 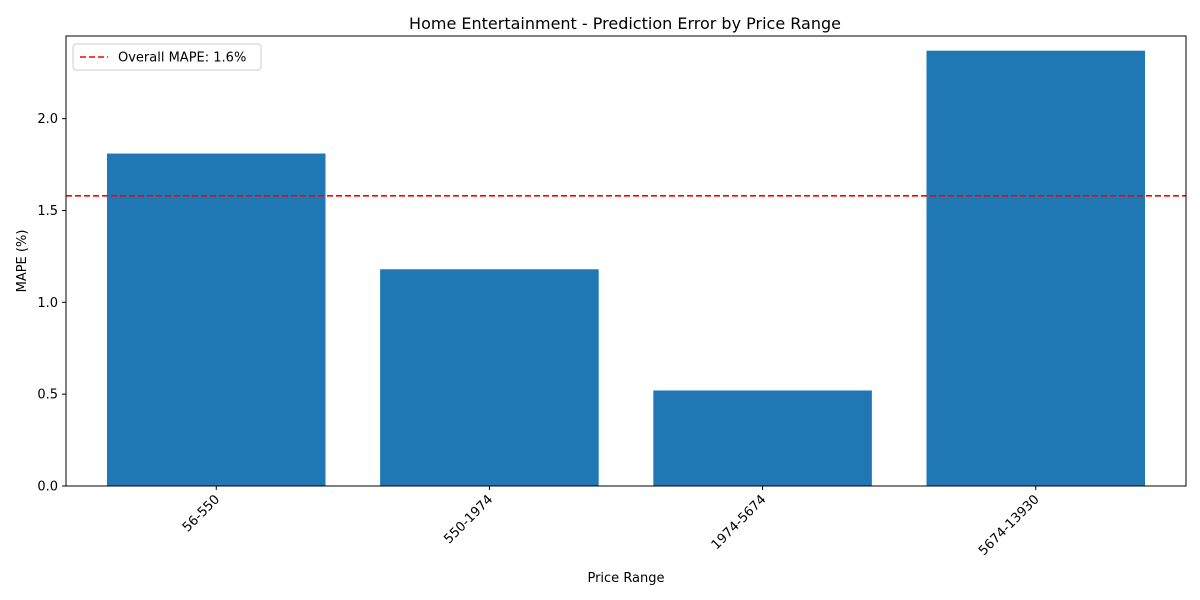 I want to click on y-axis-label: MAPE (%), so click(x=22, y=261).